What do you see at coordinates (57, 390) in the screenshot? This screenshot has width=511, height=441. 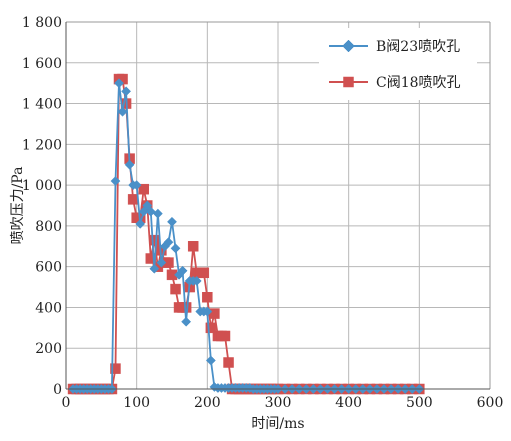 I see `y-tick-label: 0` at bounding box center [57, 390].